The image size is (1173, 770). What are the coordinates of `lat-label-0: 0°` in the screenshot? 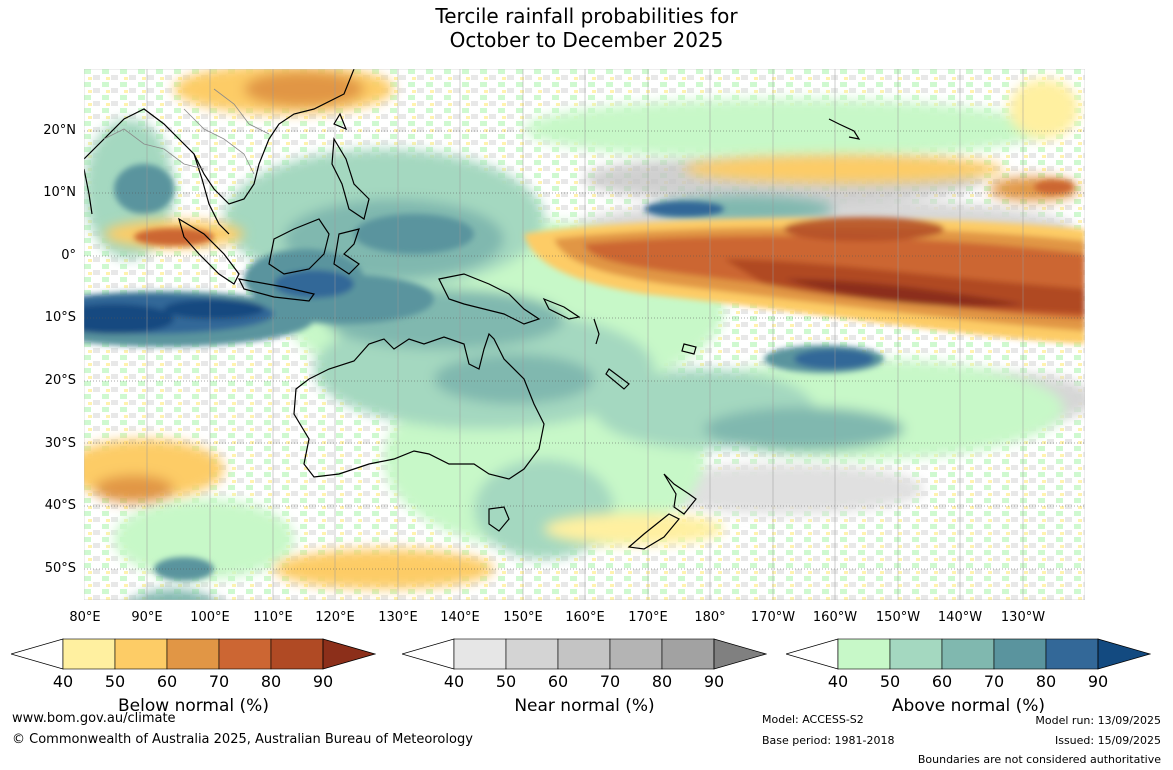 It's located at (68, 255).